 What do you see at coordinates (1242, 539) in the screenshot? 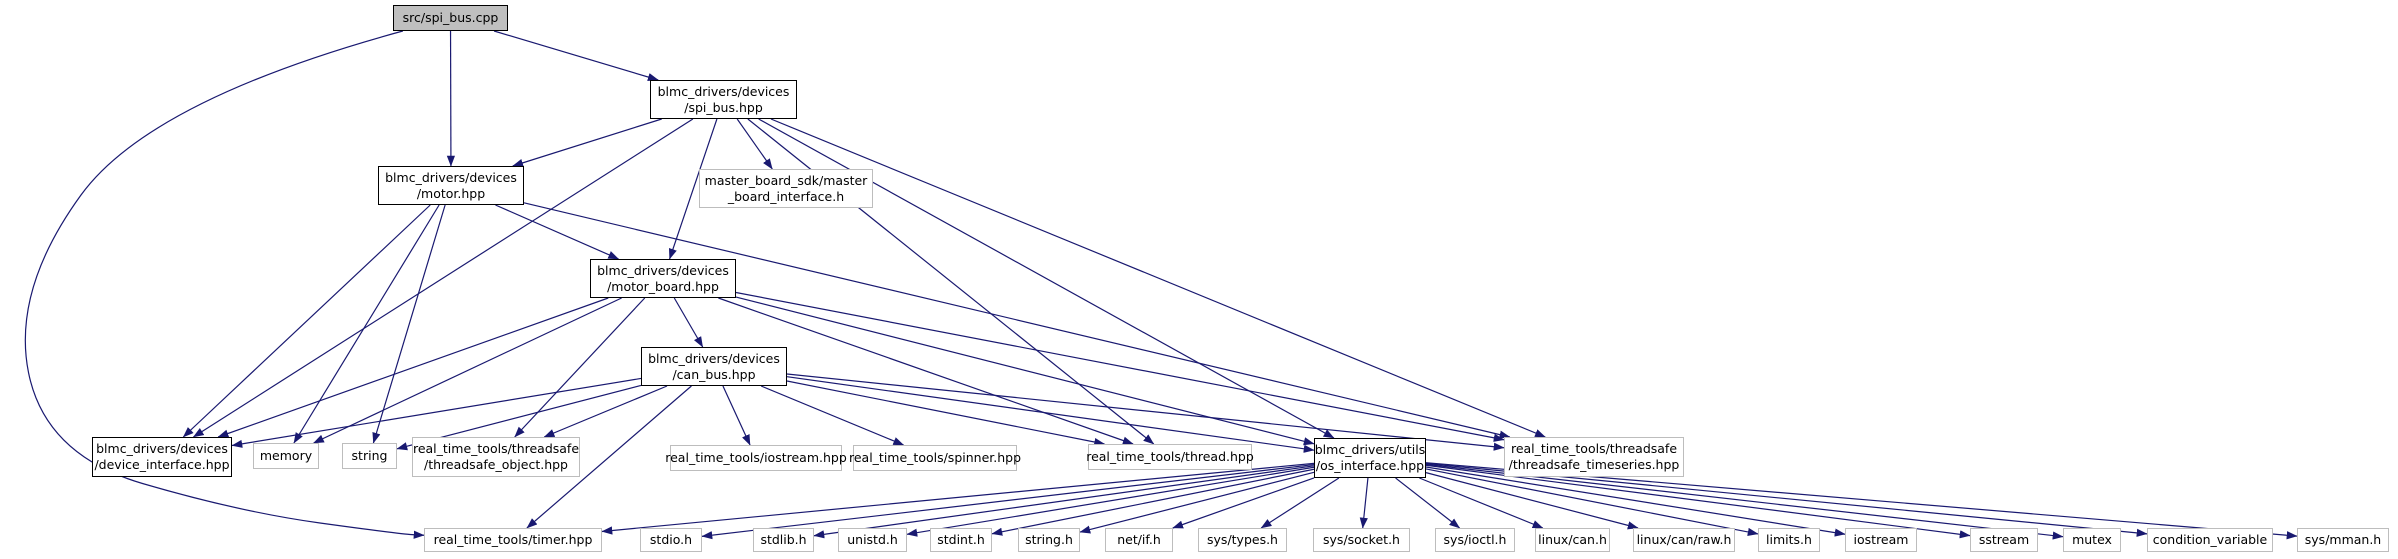
I see `graph-node-sys_types-label-0: sys/types.h` at bounding box center [1242, 539].